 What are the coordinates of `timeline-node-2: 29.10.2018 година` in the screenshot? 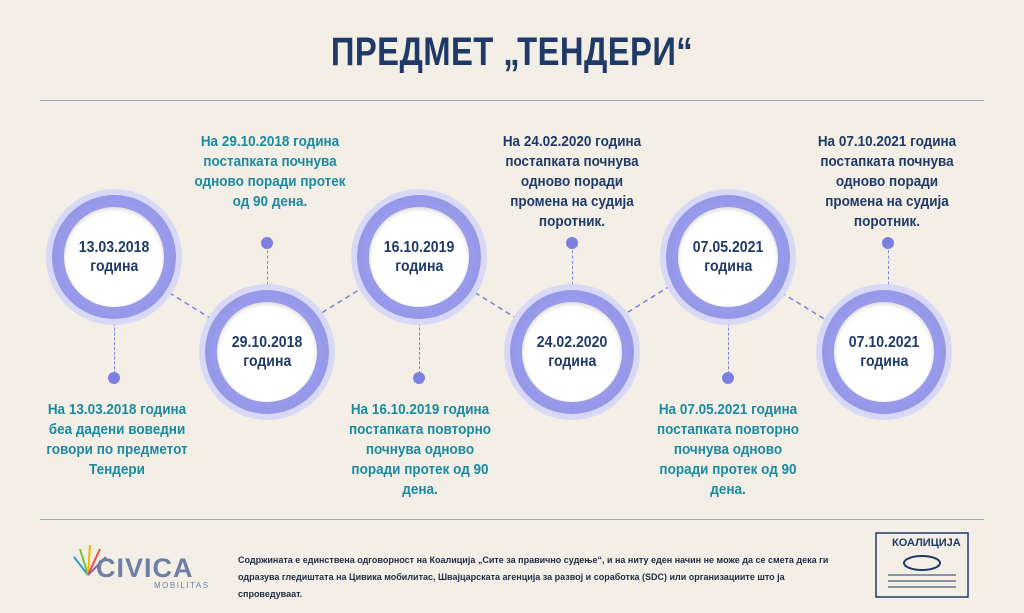 It's located at (267, 352).